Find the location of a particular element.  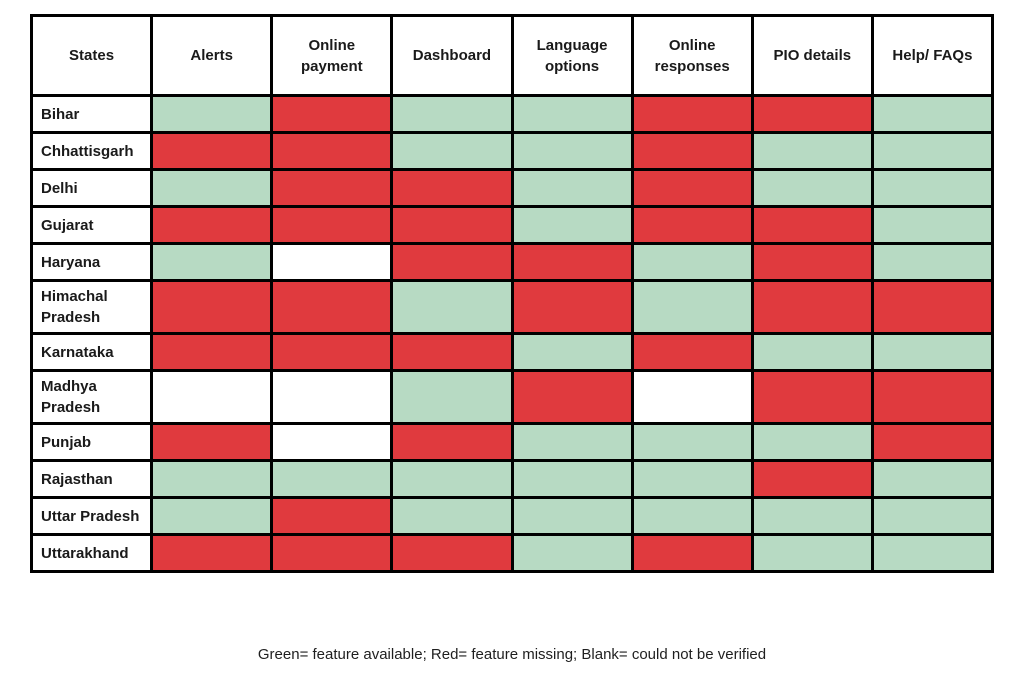

table-row: Chhattisgarh is located at coordinates (512, 151).